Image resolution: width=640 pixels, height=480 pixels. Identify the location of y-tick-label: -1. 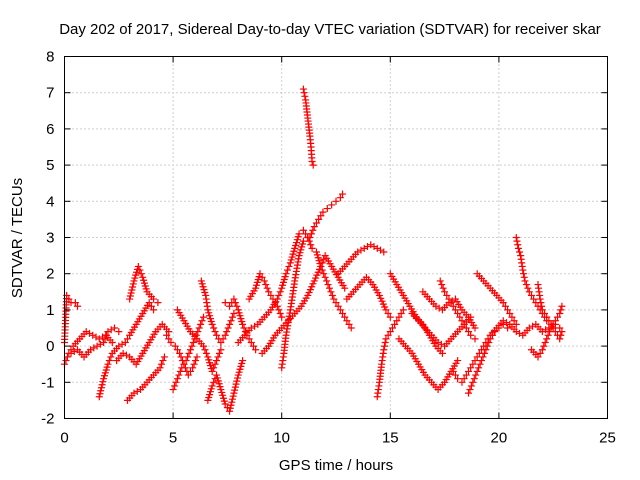
(47, 382).